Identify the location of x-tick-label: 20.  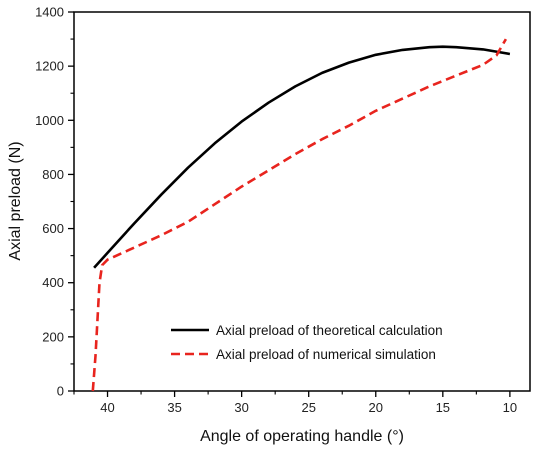
(376, 407).